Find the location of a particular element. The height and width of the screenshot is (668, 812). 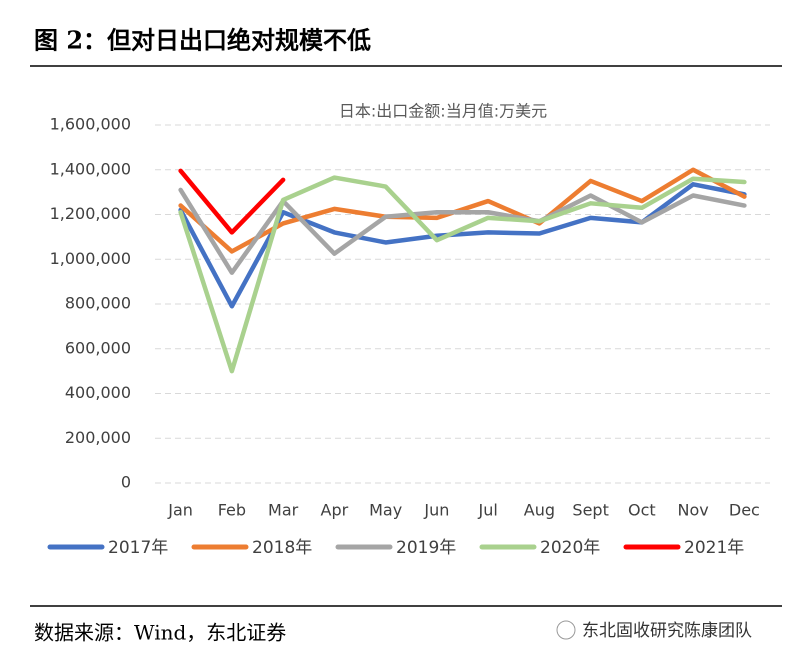

y-tick-label: 1,400,000 is located at coordinates (90, 168).